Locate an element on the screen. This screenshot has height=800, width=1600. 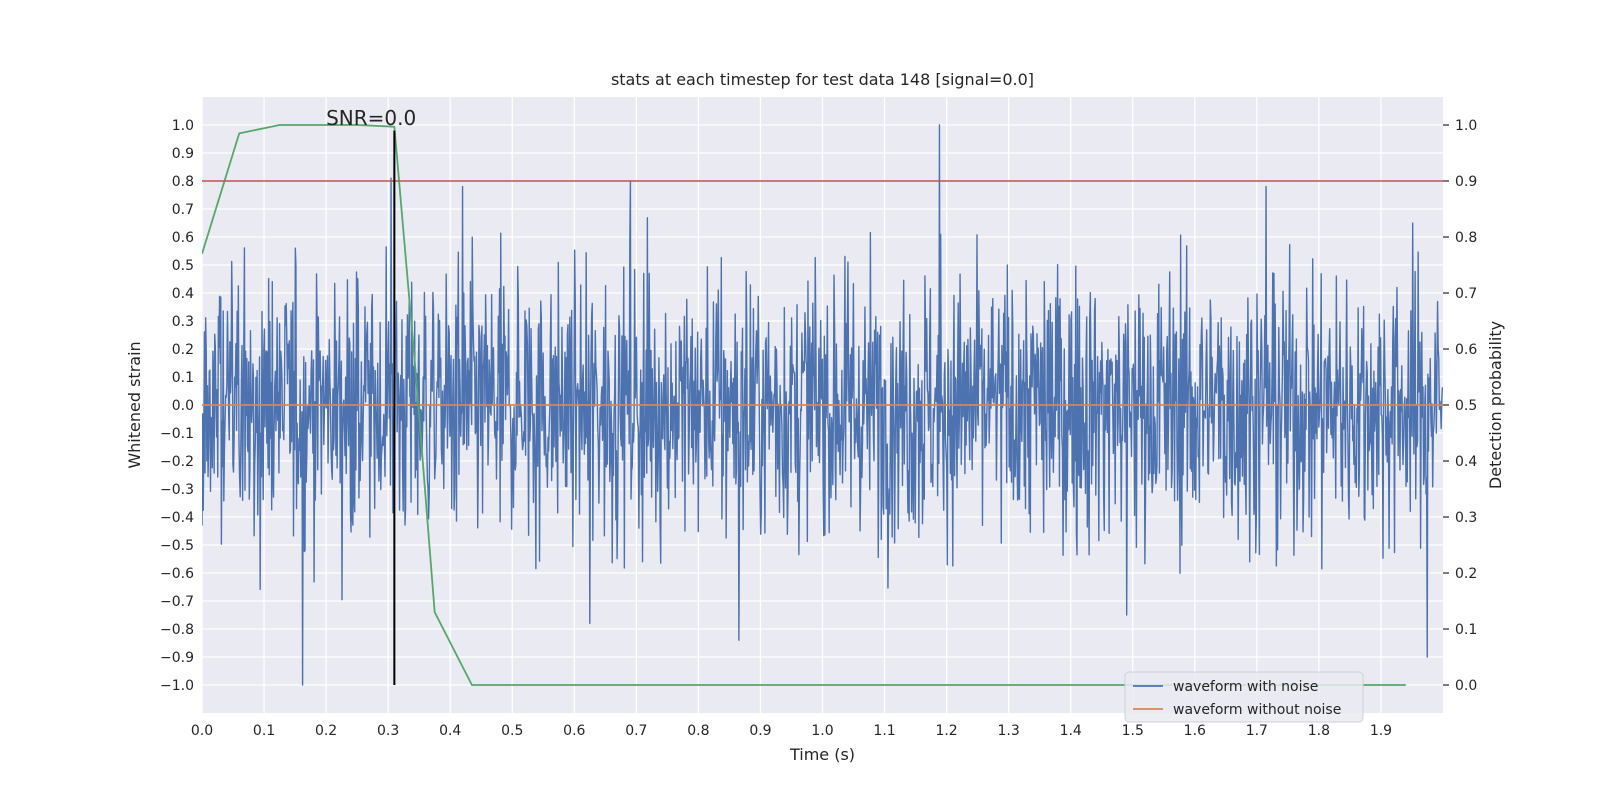
y2-tick-label: 0.8 is located at coordinates (1466, 238).